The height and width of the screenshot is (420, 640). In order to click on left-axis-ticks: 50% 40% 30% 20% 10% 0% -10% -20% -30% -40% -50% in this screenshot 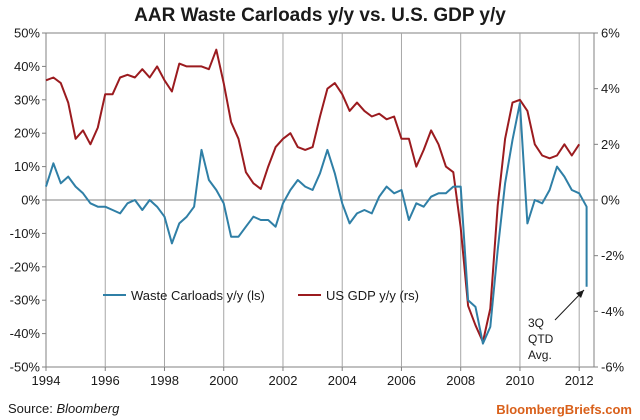, I will do `click(28, 200)`.